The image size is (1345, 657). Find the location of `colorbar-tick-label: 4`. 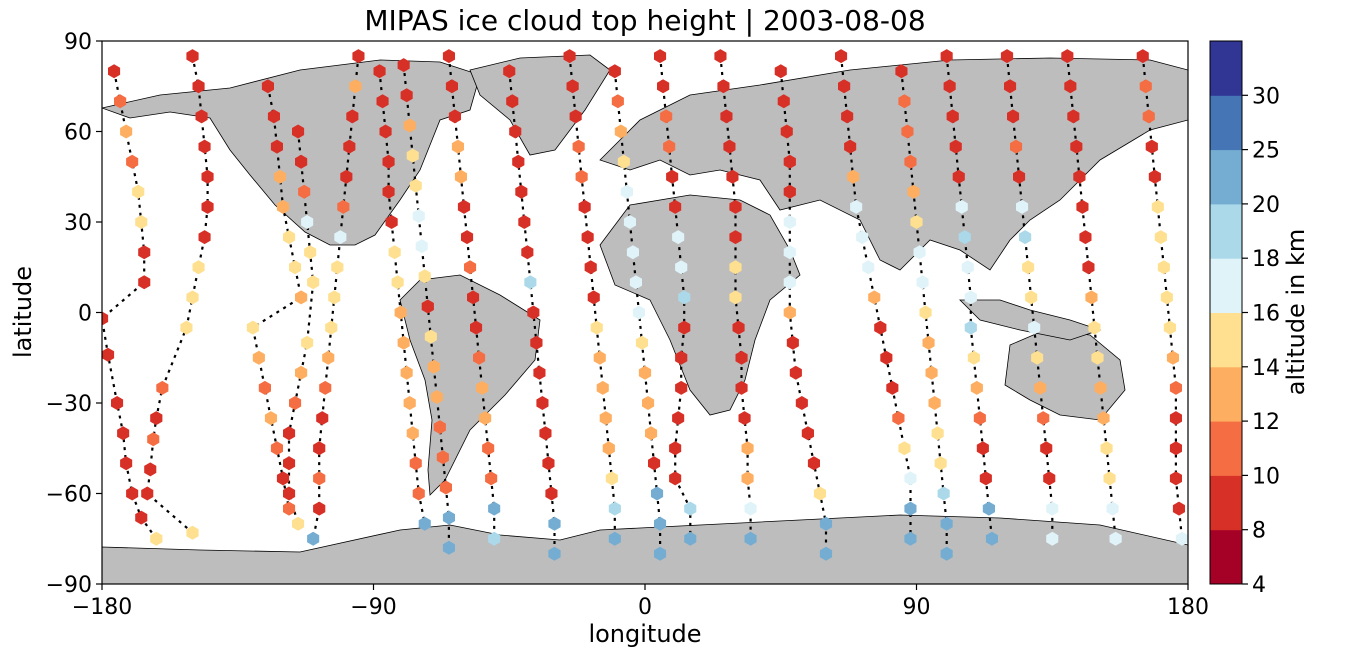

colorbar-tick-label: 4 is located at coordinates (1259, 585).